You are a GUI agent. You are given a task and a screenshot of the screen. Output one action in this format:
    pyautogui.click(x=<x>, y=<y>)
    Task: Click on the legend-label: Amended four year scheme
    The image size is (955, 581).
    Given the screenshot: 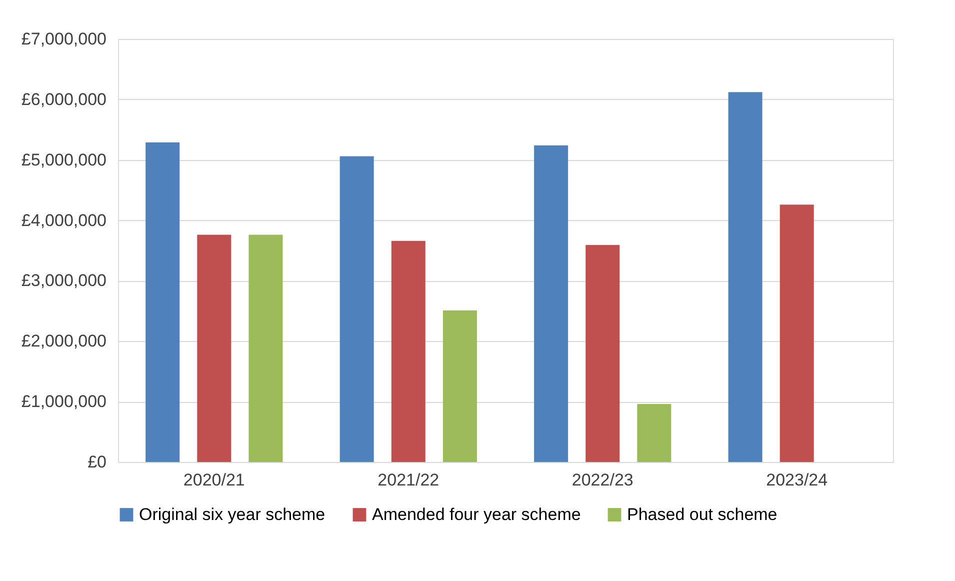 What is the action you would take?
    pyautogui.click(x=476, y=514)
    